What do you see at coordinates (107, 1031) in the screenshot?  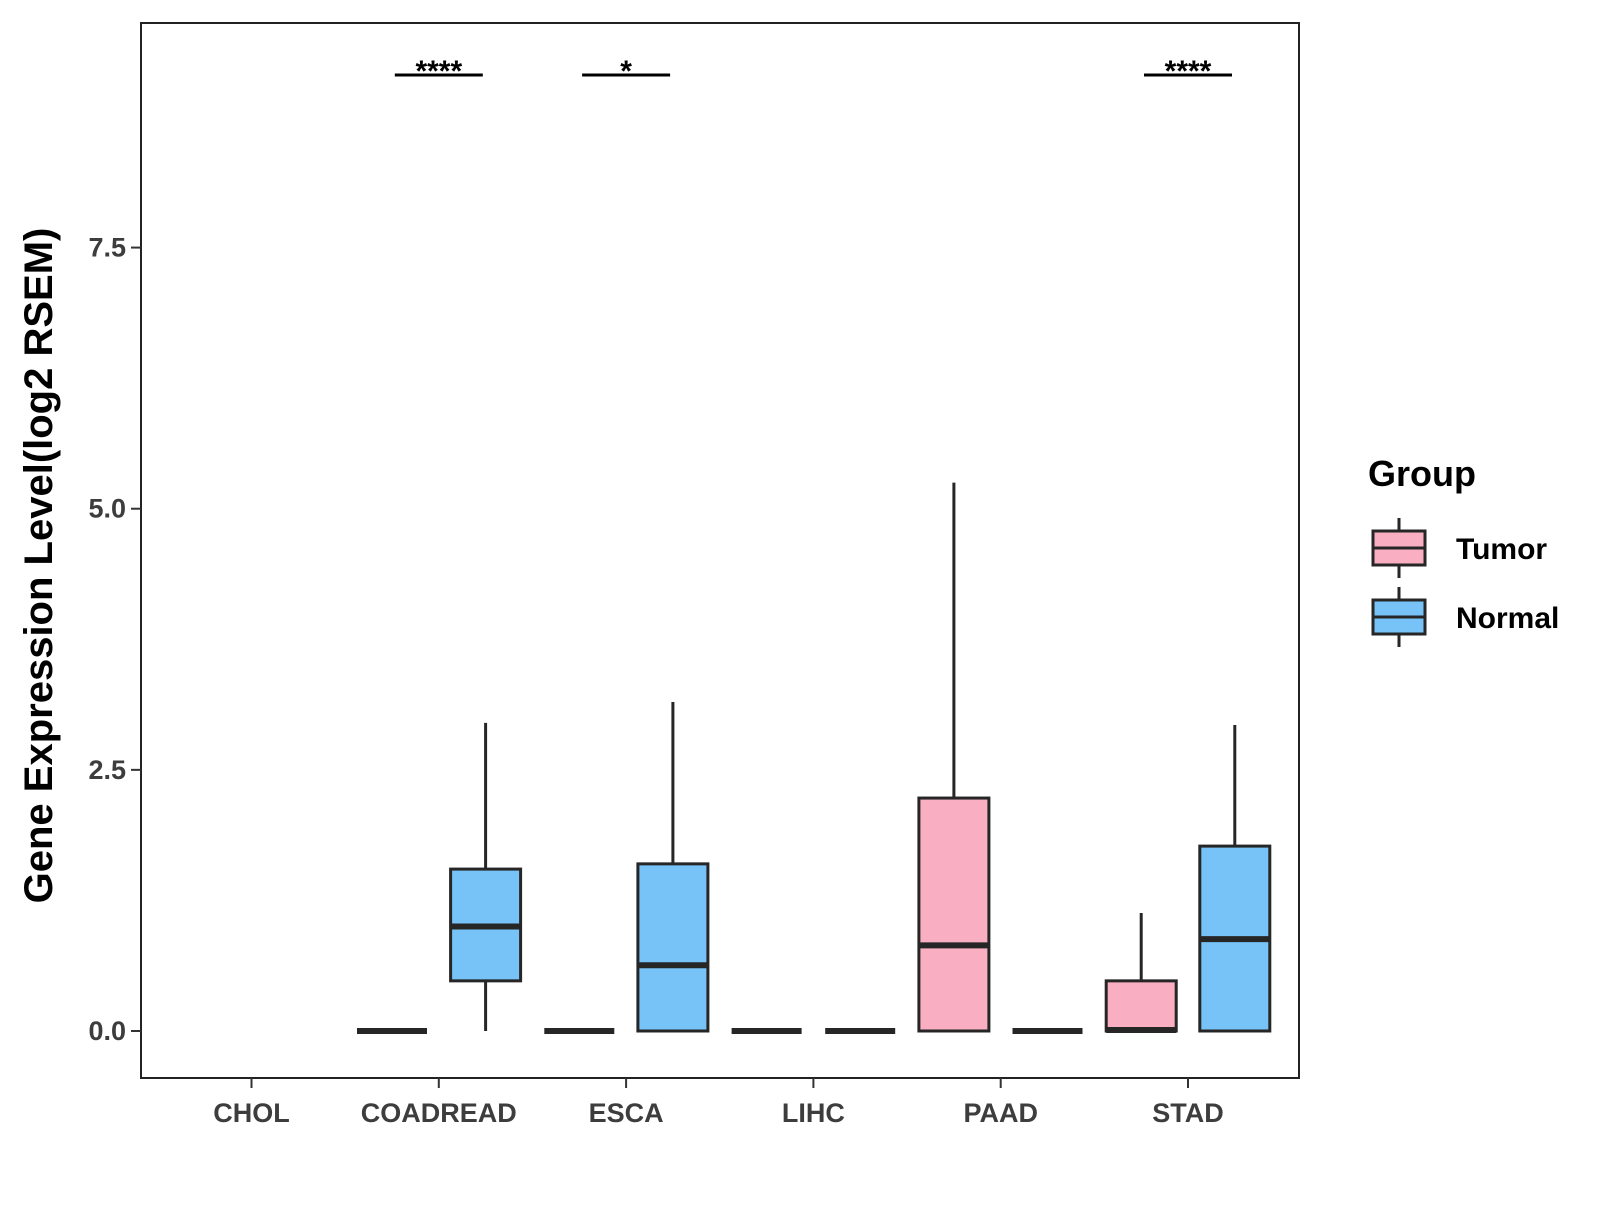 I see `y-tick-label: 0.0` at bounding box center [107, 1031].